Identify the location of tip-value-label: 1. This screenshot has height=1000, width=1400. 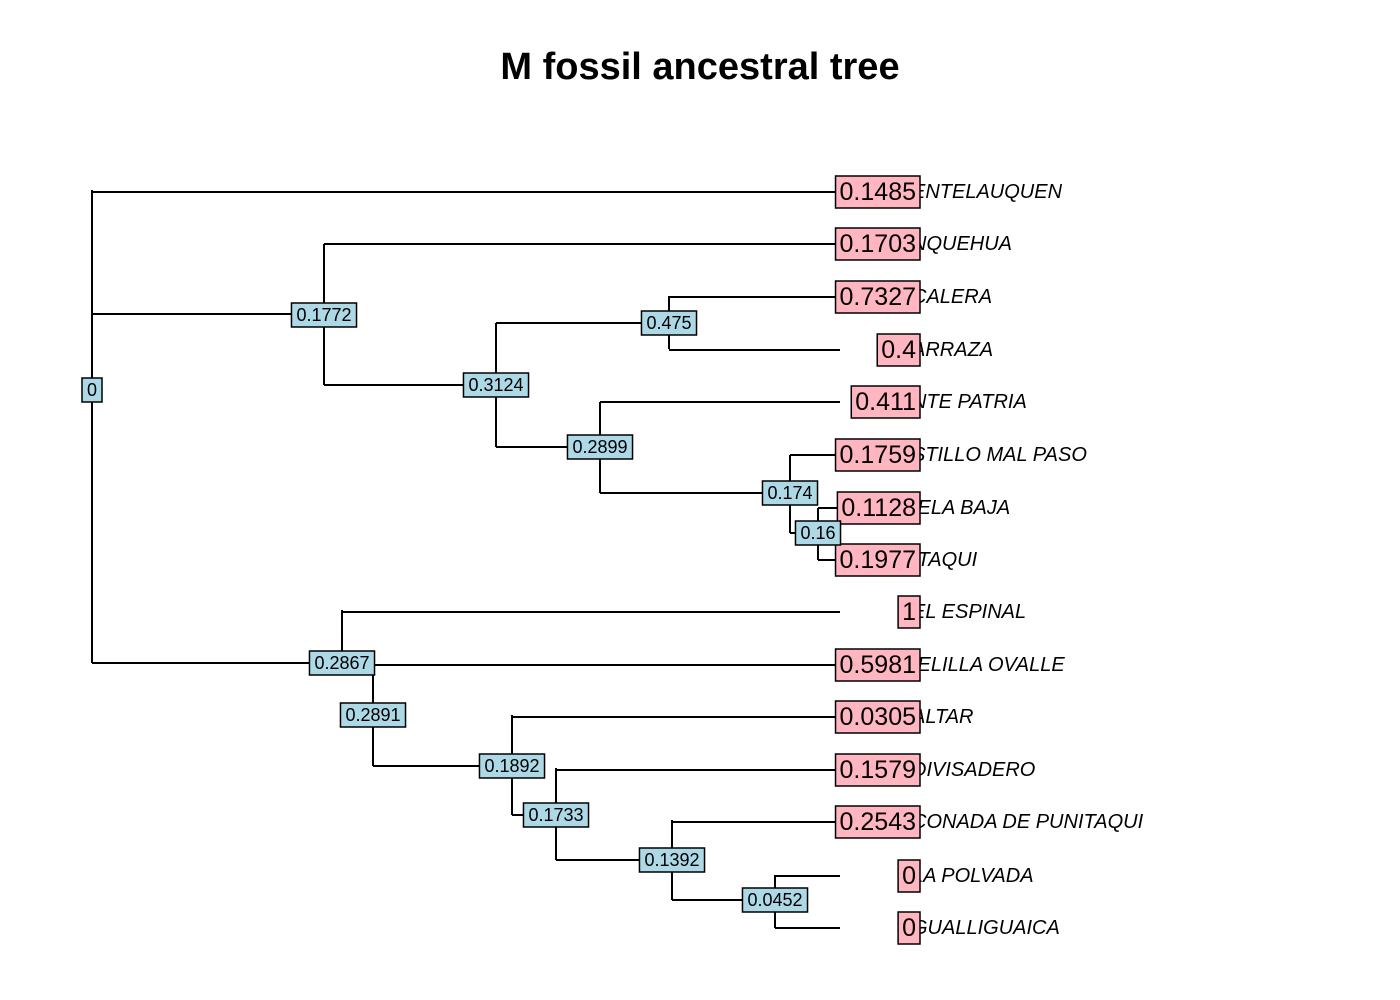
(909, 612).